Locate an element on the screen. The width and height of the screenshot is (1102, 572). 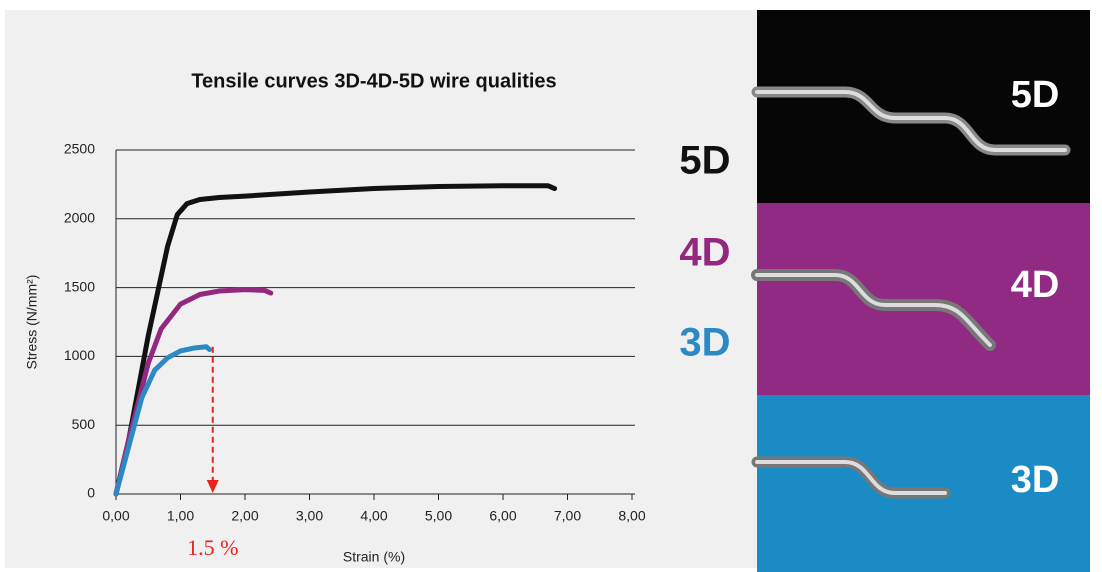
legend-label: 4D is located at coordinates (704, 253).